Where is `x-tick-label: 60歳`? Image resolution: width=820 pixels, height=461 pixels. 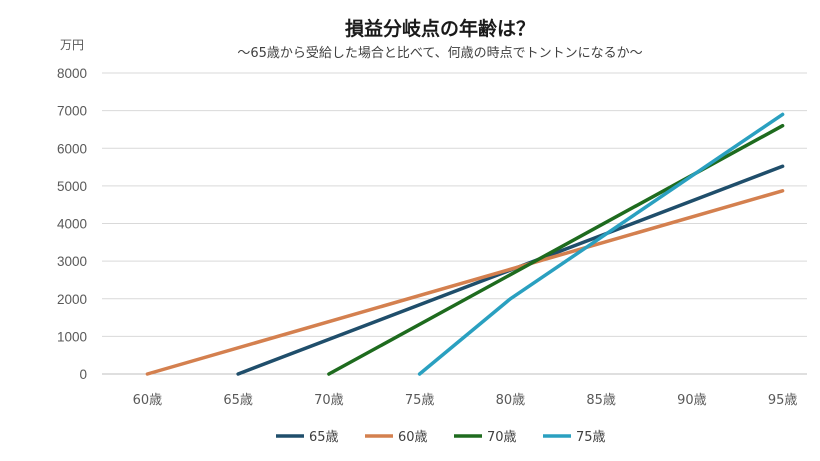
x-tick-label: 60歳 is located at coordinates (148, 400).